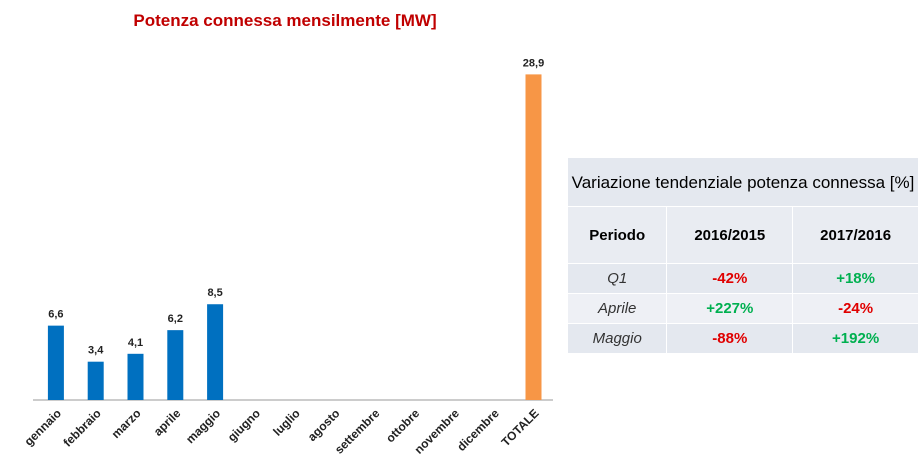  Describe the element at coordinates (855, 235) in the screenshot. I see `header-cell: 2017/2016` at that location.